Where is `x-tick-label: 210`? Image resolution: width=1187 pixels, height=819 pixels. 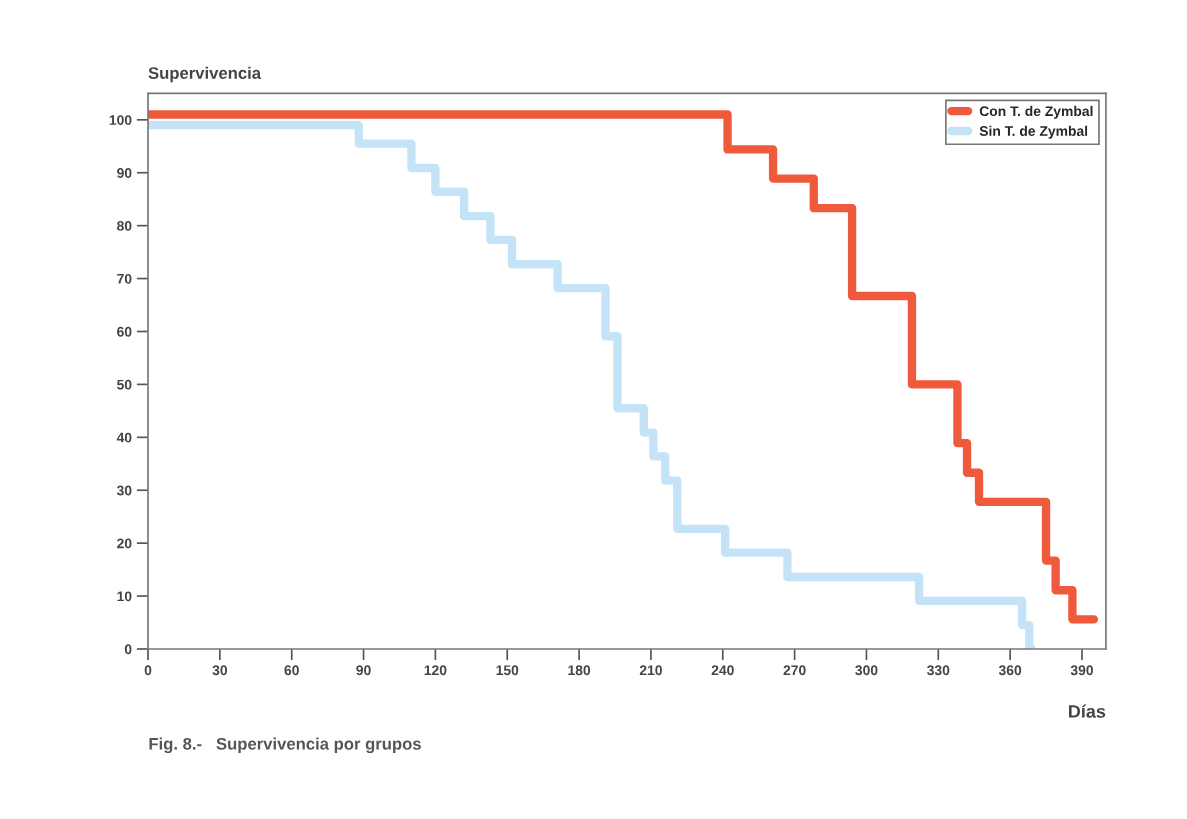
x-tick-label: 210 is located at coordinates (650, 670).